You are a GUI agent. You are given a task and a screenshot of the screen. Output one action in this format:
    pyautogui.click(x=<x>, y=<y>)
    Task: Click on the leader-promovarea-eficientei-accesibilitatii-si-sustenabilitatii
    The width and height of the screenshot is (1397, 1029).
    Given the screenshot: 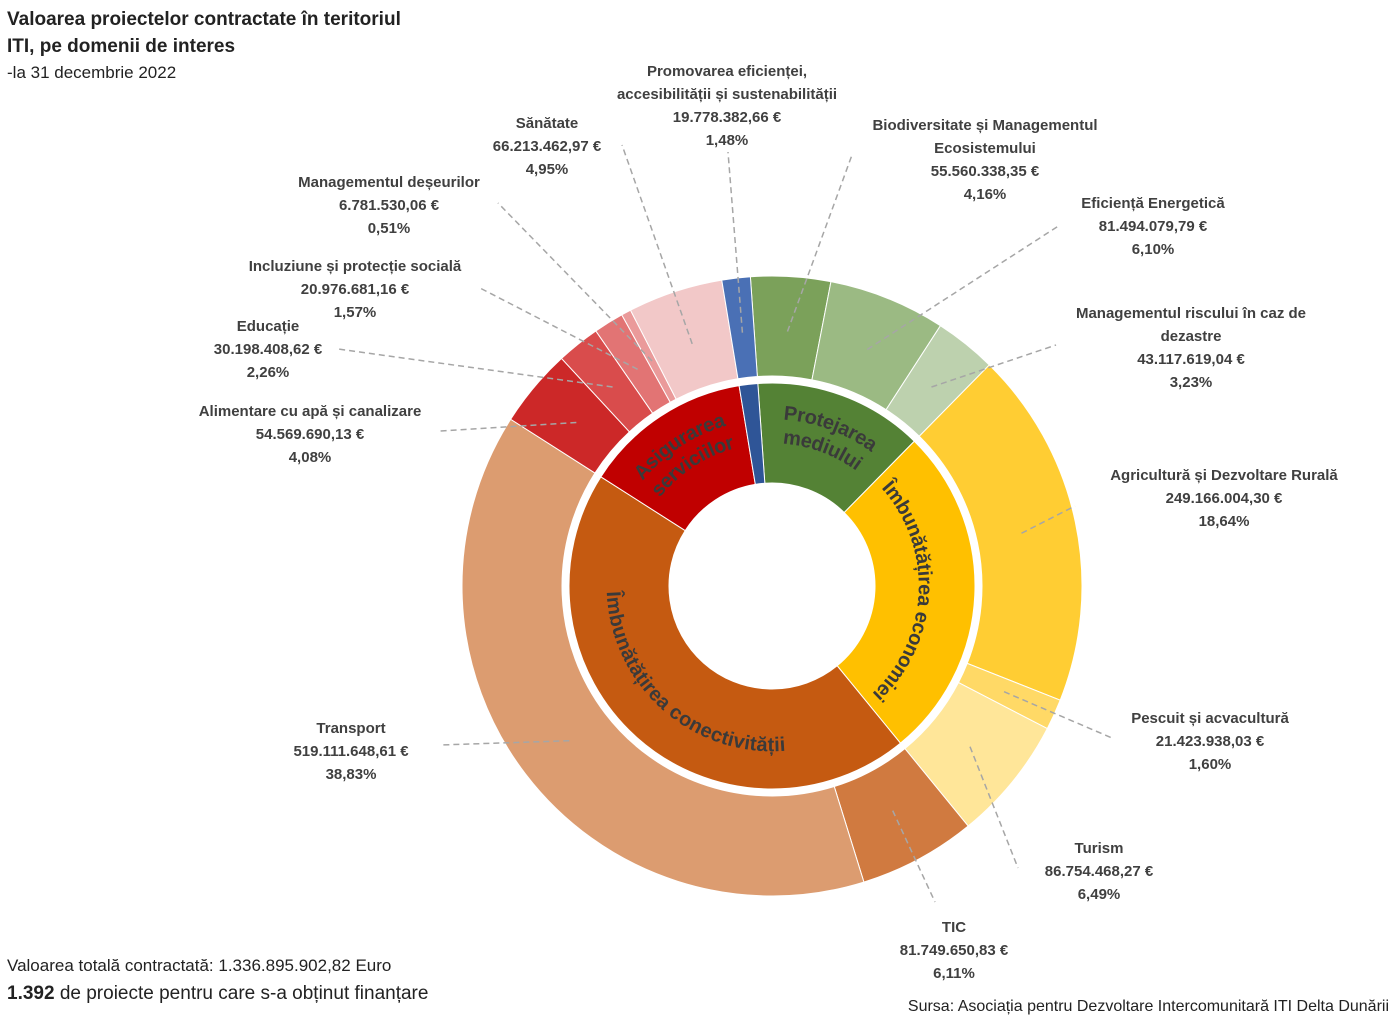 What is the action you would take?
    pyautogui.click(x=735, y=242)
    